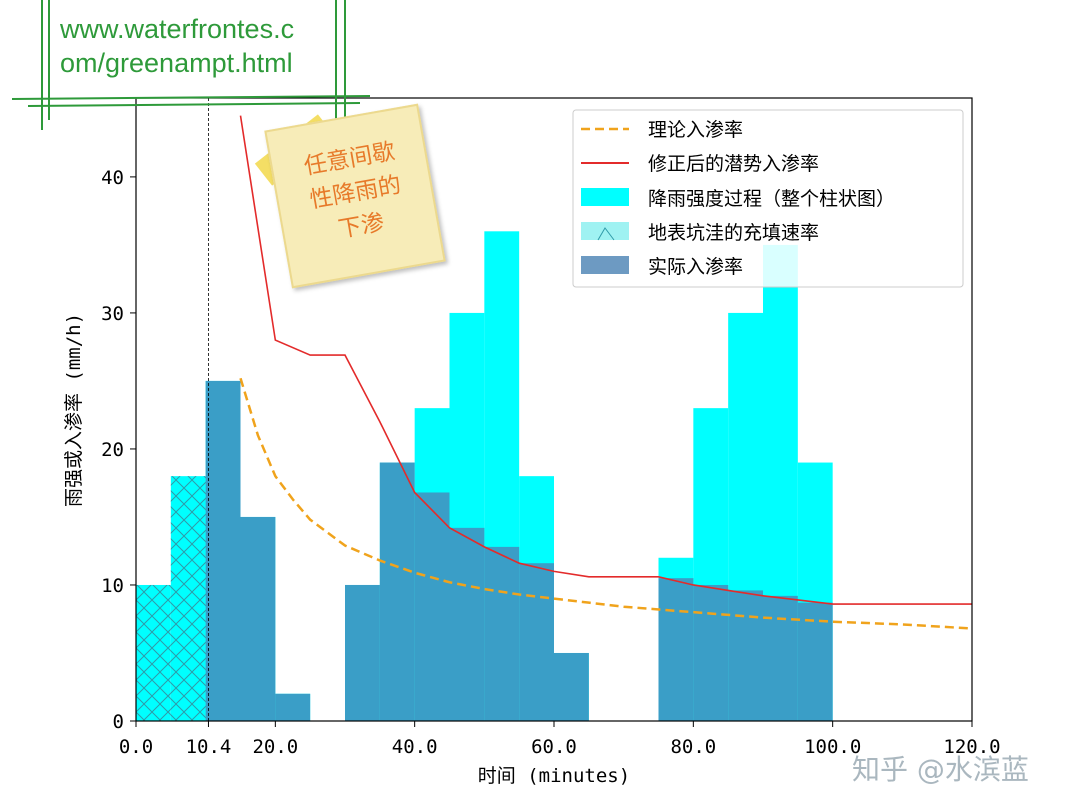 The image size is (1080, 810). I want to click on website-url: www.waterfrontes.c om/greenampt.html, so click(190, 44).